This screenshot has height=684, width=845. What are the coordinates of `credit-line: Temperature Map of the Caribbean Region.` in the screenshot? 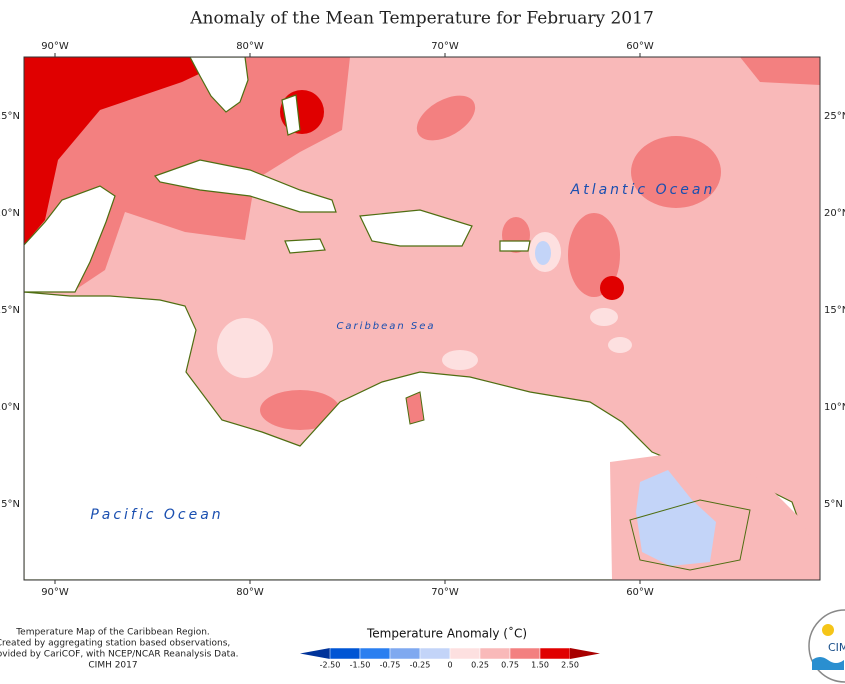 It's located at (112, 633).